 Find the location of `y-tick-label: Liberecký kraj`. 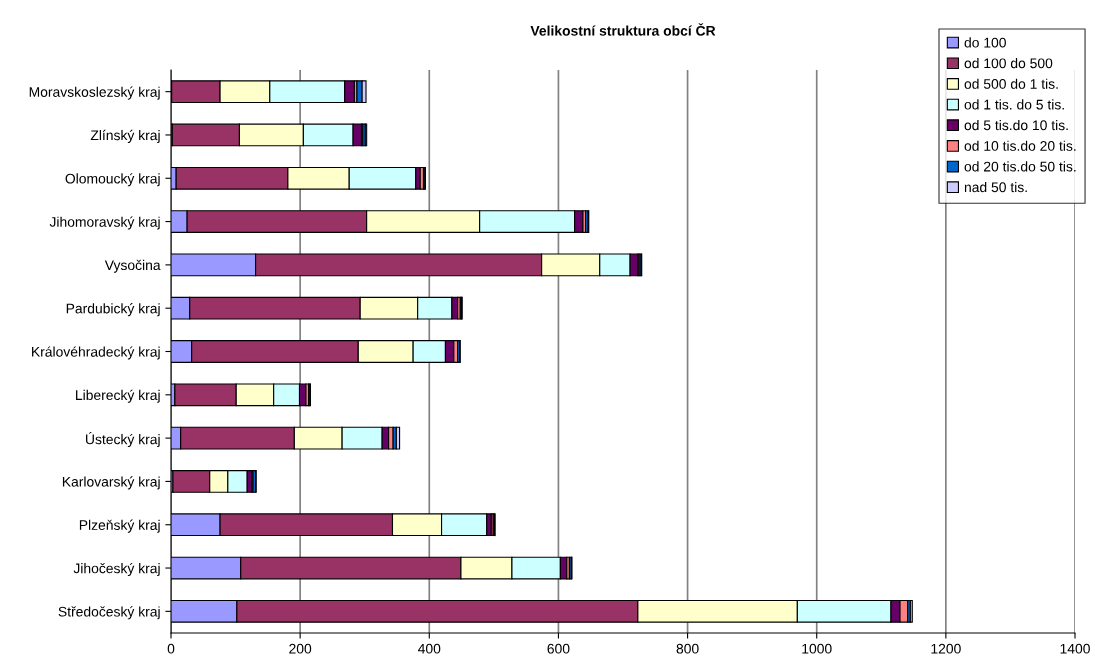

y-tick-label: Liberecký kraj is located at coordinates (118, 396).